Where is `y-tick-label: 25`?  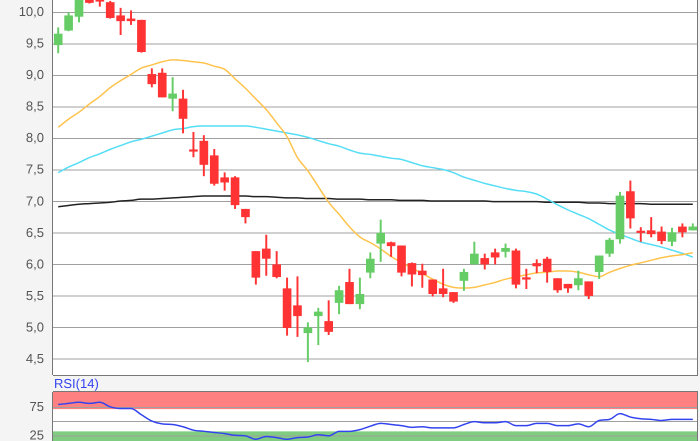
y-tick-label: 25 is located at coordinates (37, 434).